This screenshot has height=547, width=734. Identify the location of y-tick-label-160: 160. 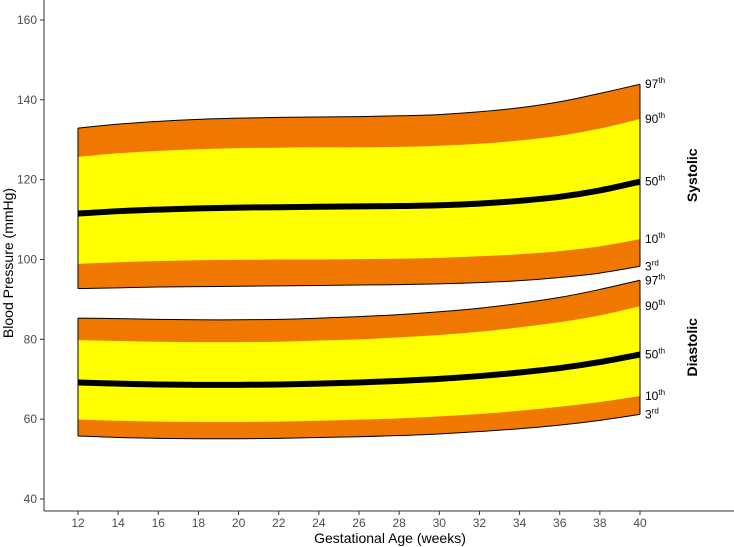
(27, 20).